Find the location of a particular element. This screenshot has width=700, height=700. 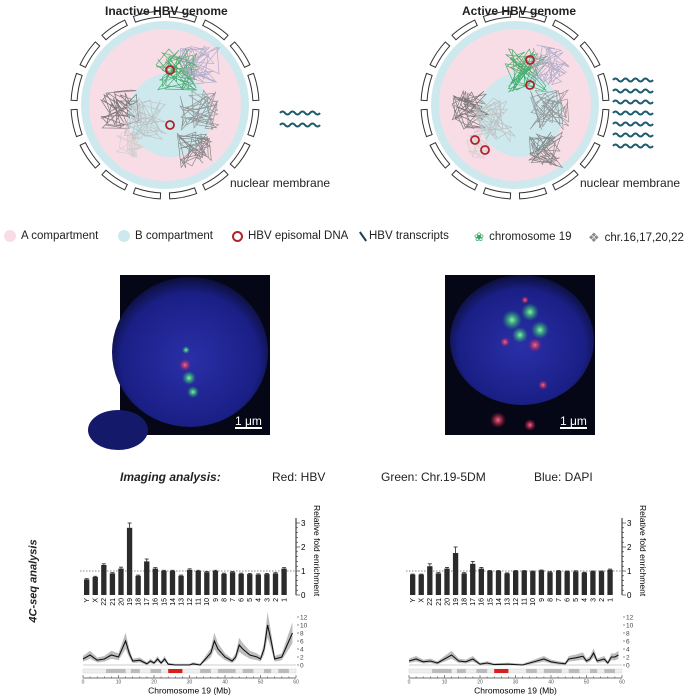

x-tick-label: X is located at coordinates (96, 600).